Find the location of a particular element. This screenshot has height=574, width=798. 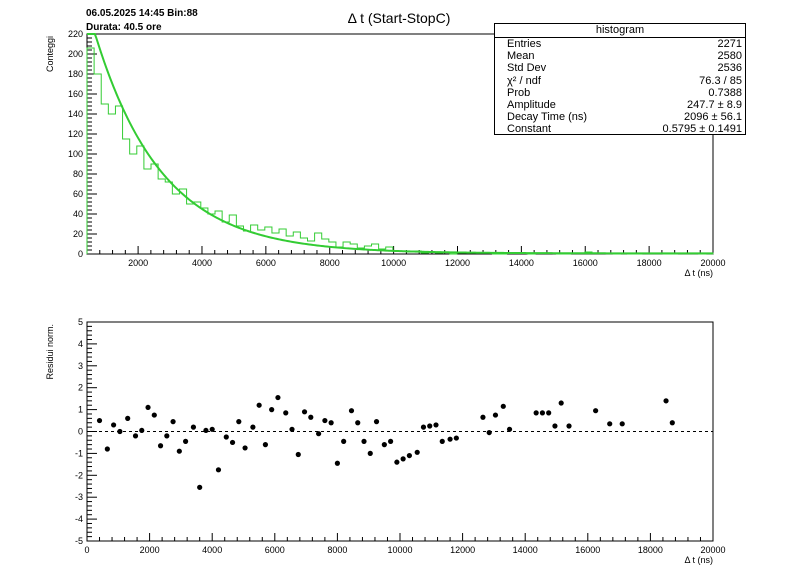

stats-value: 76.3 / 85 is located at coordinates (720, 80).